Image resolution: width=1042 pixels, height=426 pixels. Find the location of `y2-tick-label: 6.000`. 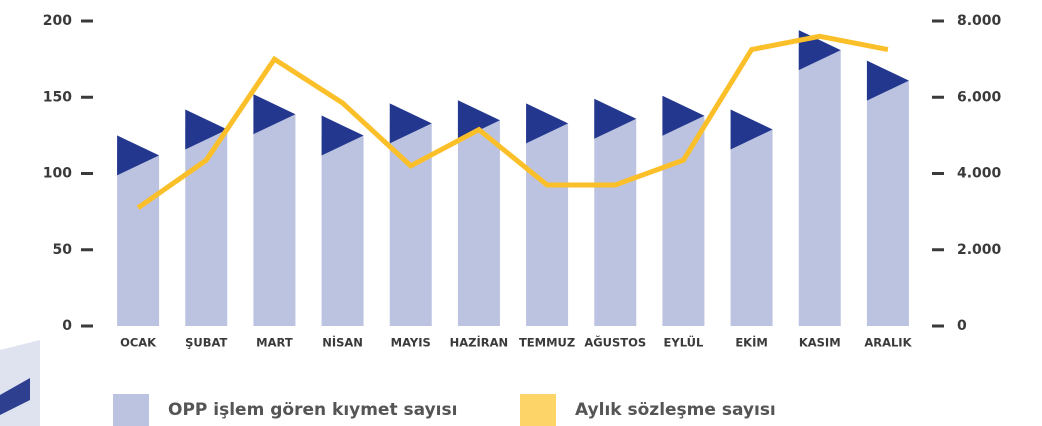

y2-tick-label: 6.000 is located at coordinates (979, 97).